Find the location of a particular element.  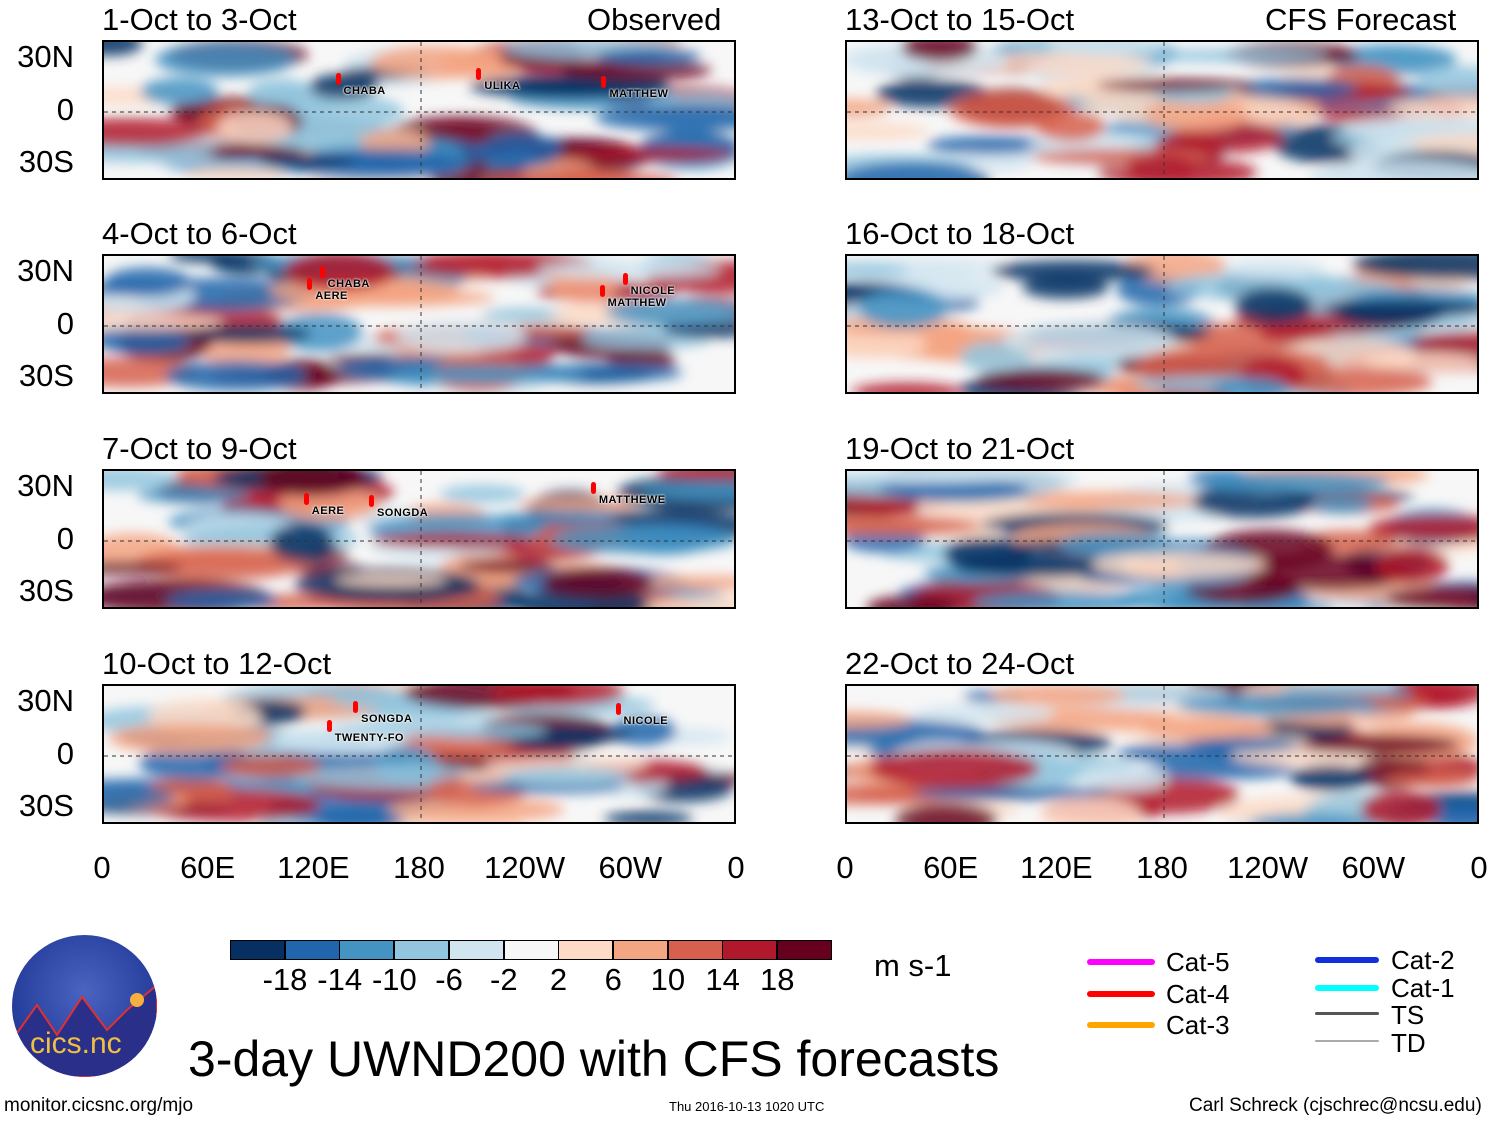

panel-title: 22-Oct to 24-Oct is located at coordinates (960, 663).